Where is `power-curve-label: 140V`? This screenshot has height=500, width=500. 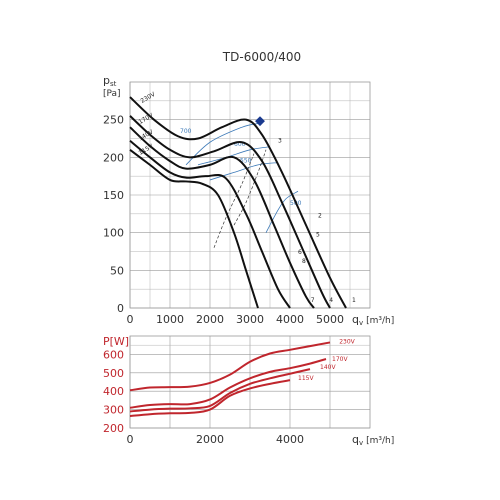
power-curve-label: 140V is located at coordinates (328, 367).